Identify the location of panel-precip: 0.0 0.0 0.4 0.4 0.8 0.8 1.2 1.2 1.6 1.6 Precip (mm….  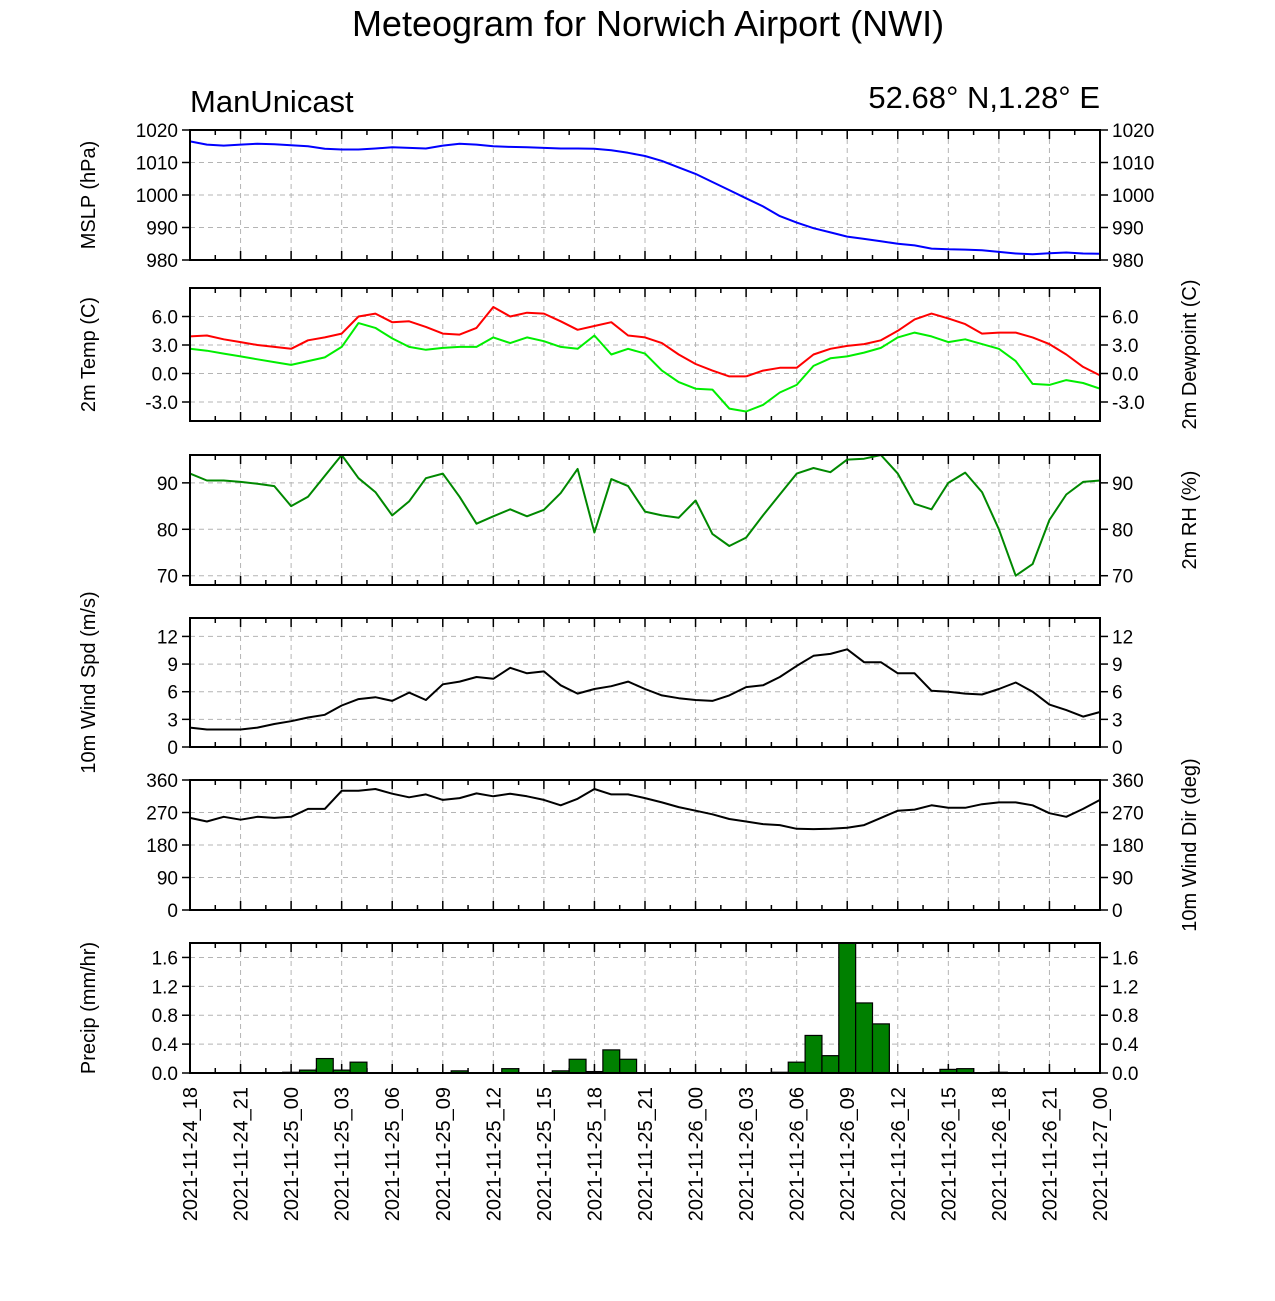
(608, 1013).